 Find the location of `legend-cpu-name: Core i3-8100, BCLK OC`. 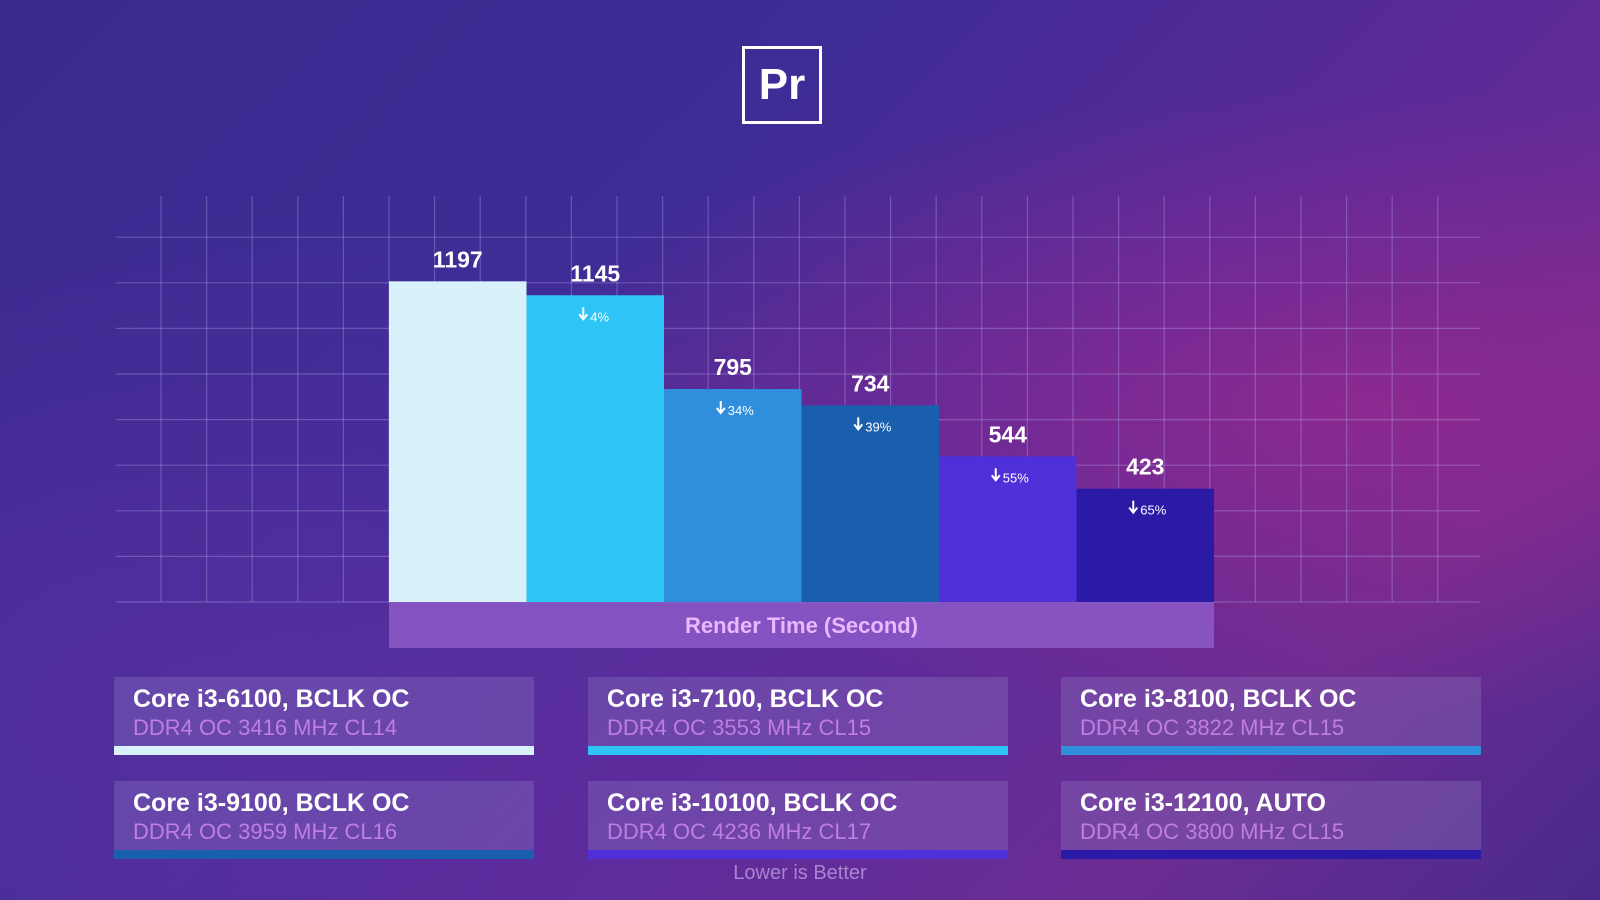

legend-cpu-name: Core i3-8100, BCLK OC is located at coordinates (1218, 699).